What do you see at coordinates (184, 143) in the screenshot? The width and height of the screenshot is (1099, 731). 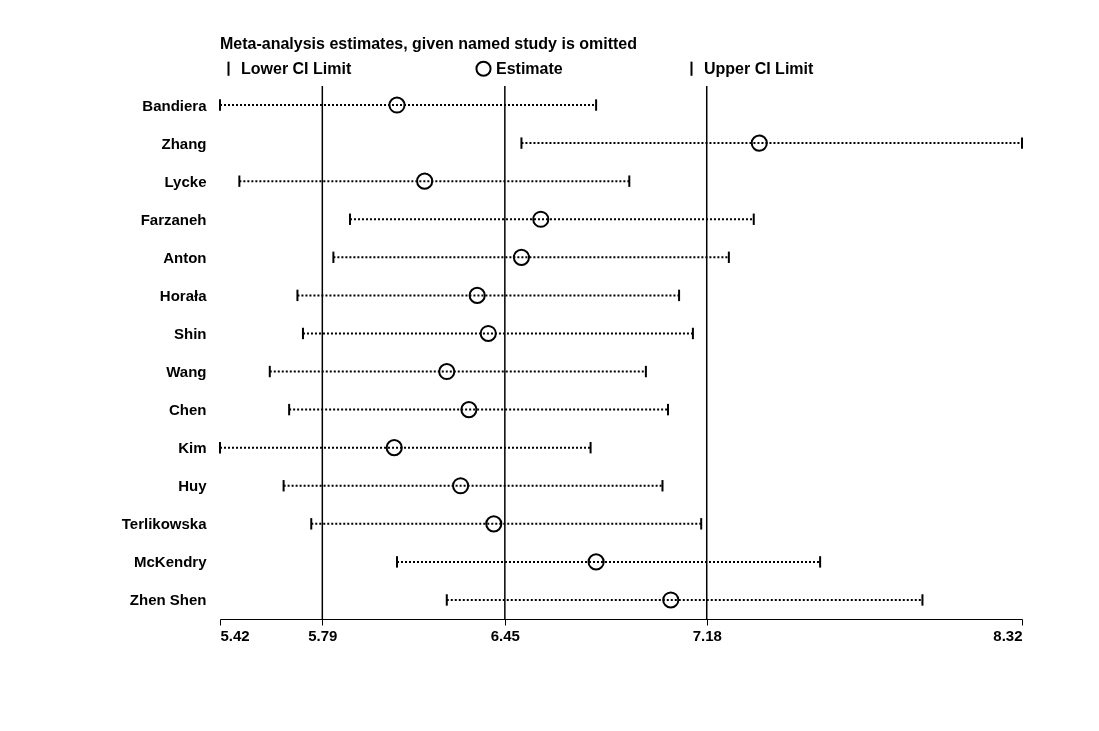 I see `y-tick-label: Zhang` at bounding box center [184, 143].